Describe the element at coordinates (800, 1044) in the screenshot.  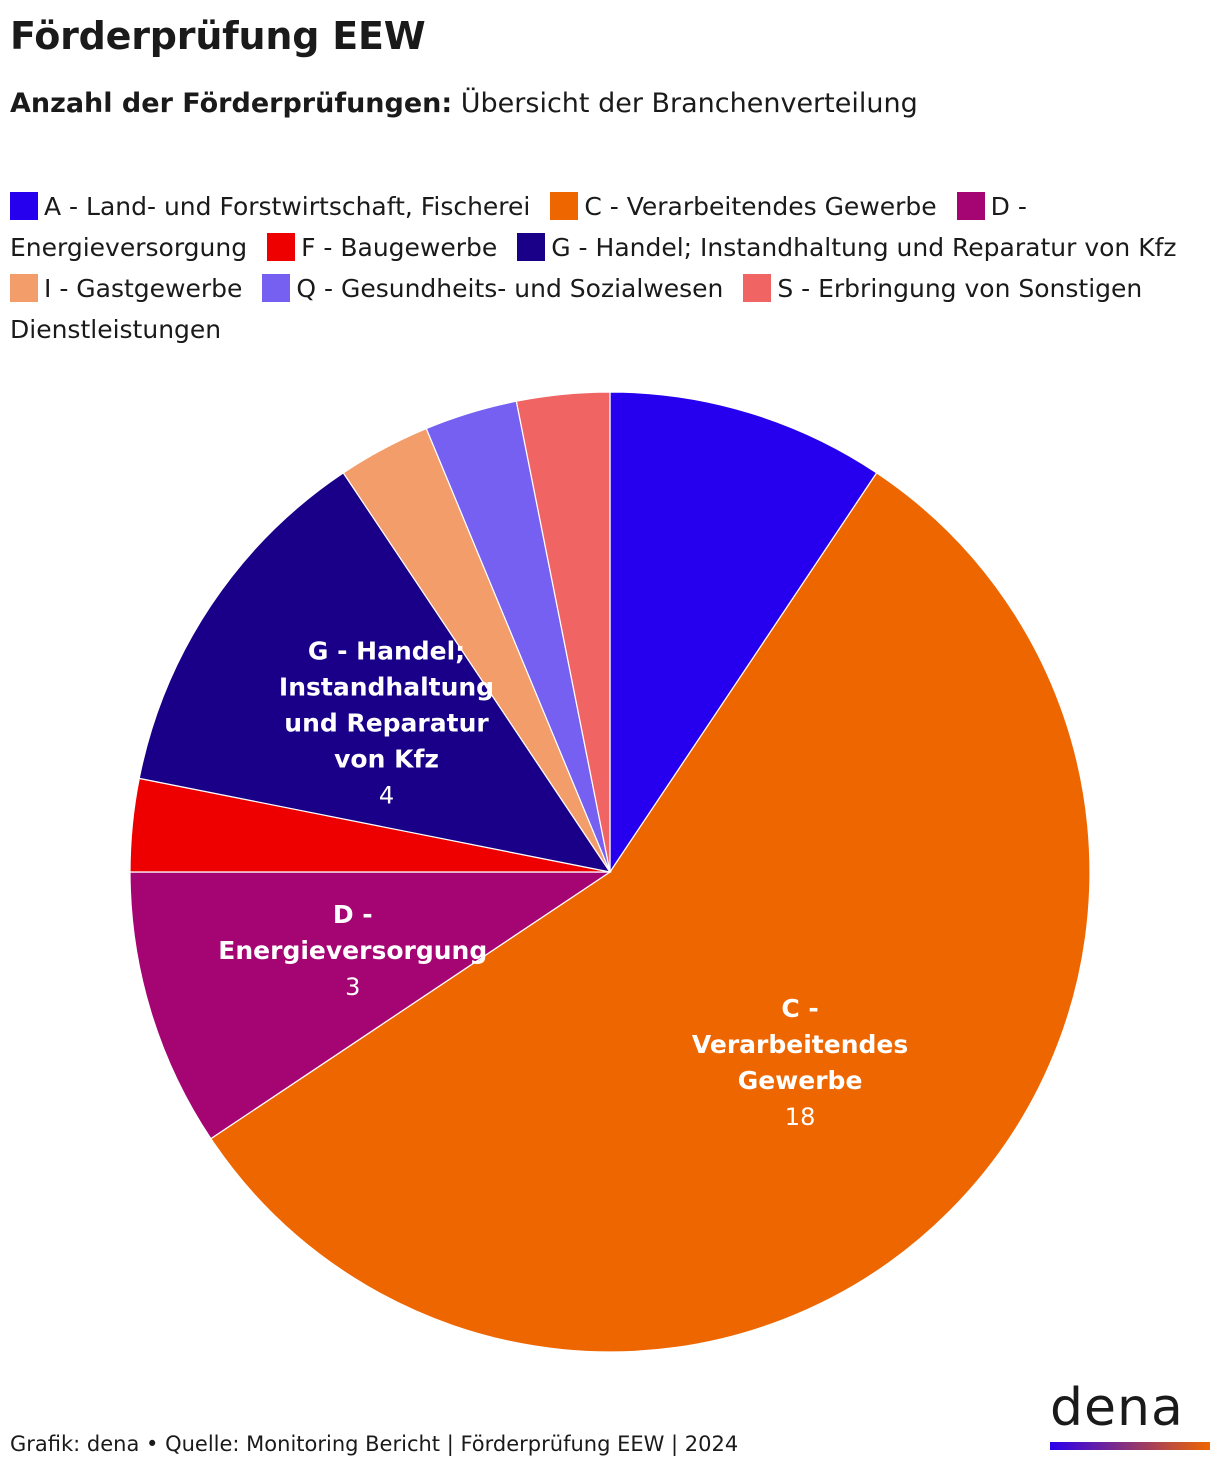
I see `slice-name-label: Verarbeitendes` at that location.